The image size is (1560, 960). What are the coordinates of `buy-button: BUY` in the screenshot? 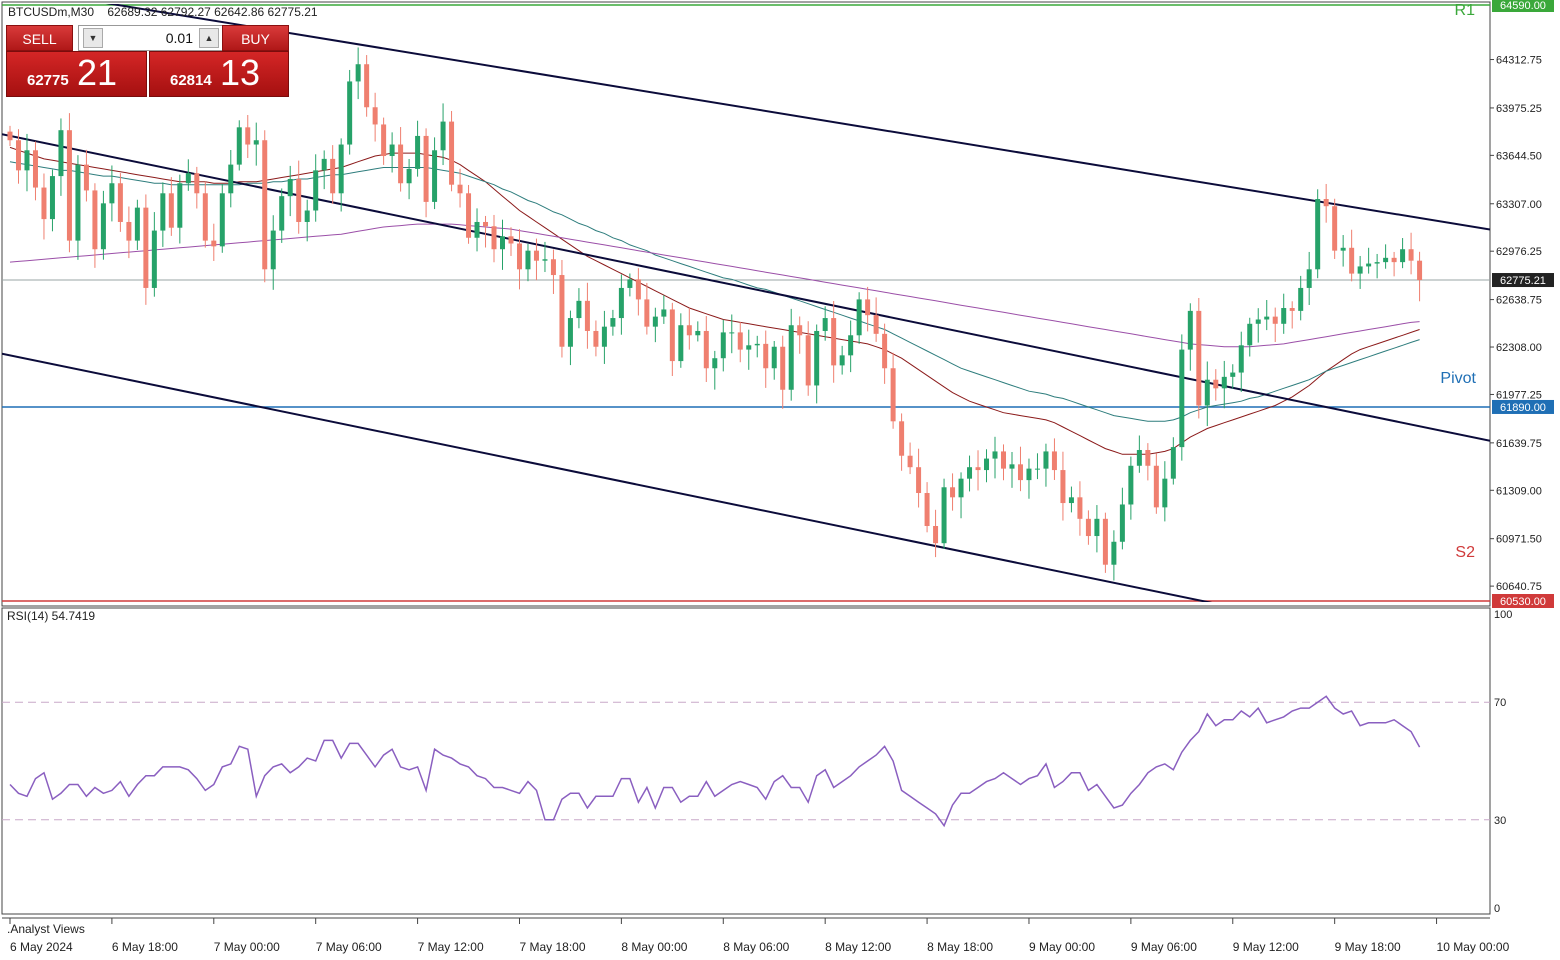 It's located at (255, 38).